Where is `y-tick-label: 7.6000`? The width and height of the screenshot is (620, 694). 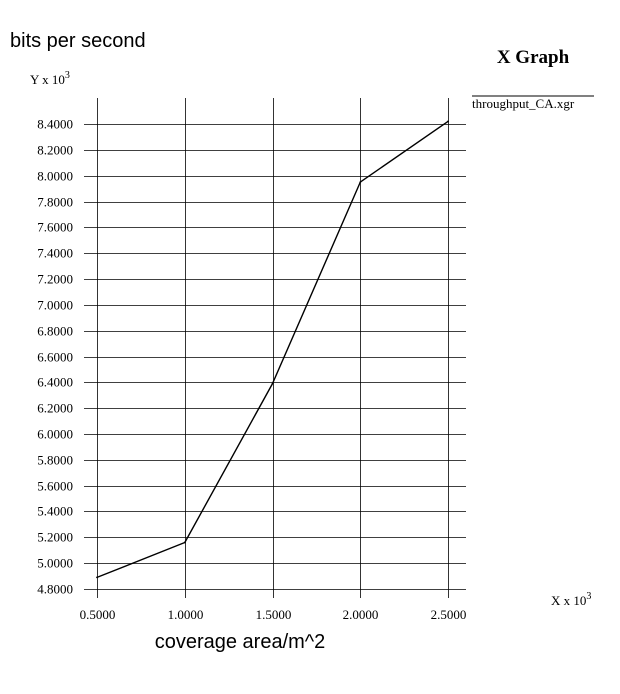 y-tick-label: 7.6000 is located at coordinates (55, 227).